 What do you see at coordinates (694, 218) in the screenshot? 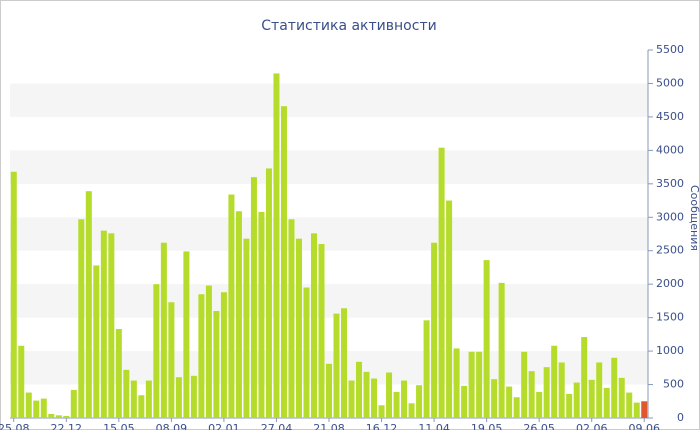
I see `y-axis-label: Сообщения` at bounding box center [694, 218].